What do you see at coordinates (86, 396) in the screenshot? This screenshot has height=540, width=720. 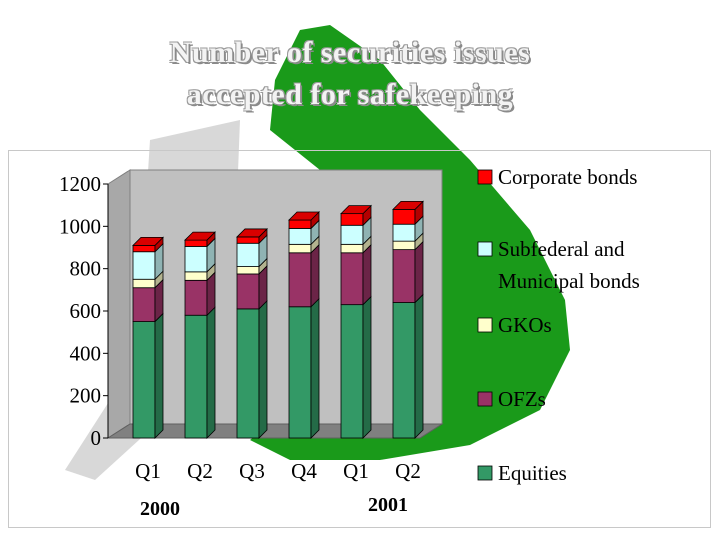 I see `y-tick-label: 200` at bounding box center [86, 396].